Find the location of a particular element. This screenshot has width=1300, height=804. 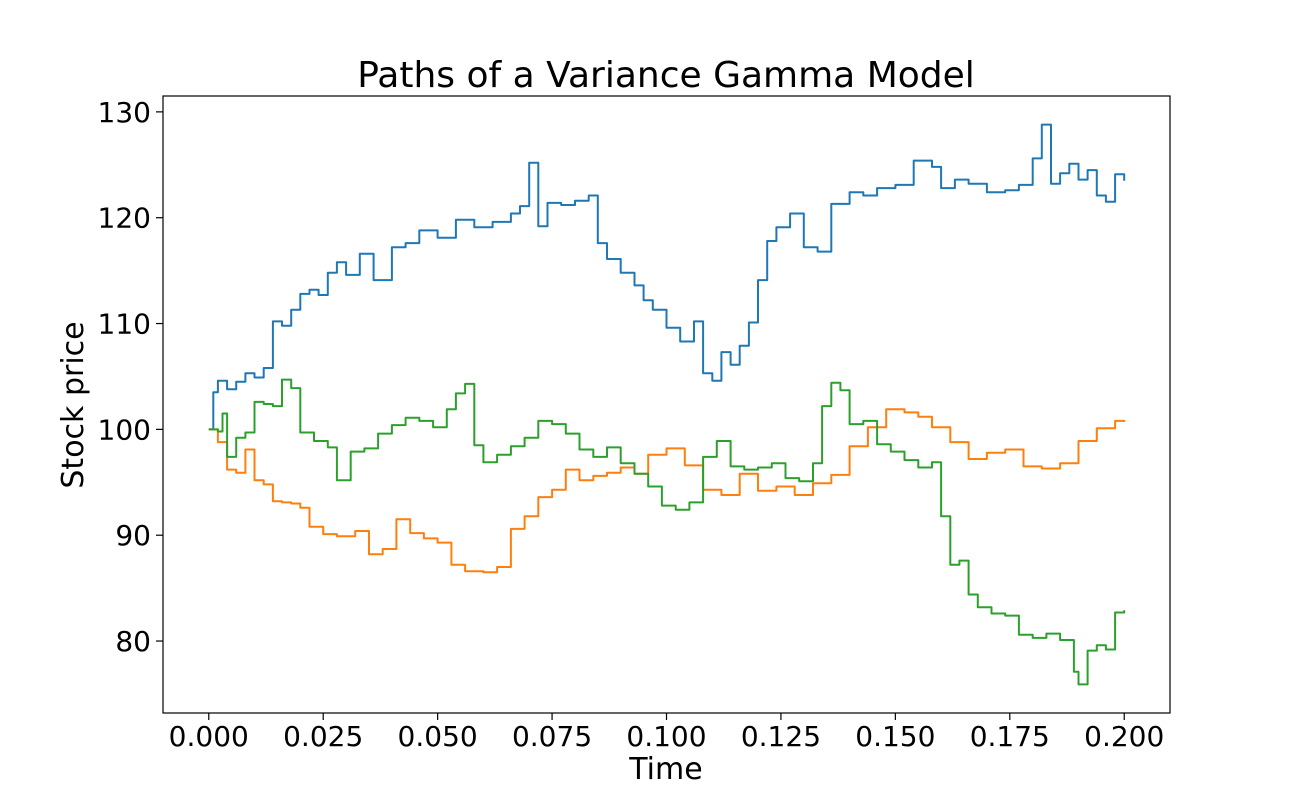

y-tick-label: 110 is located at coordinates (124, 324).